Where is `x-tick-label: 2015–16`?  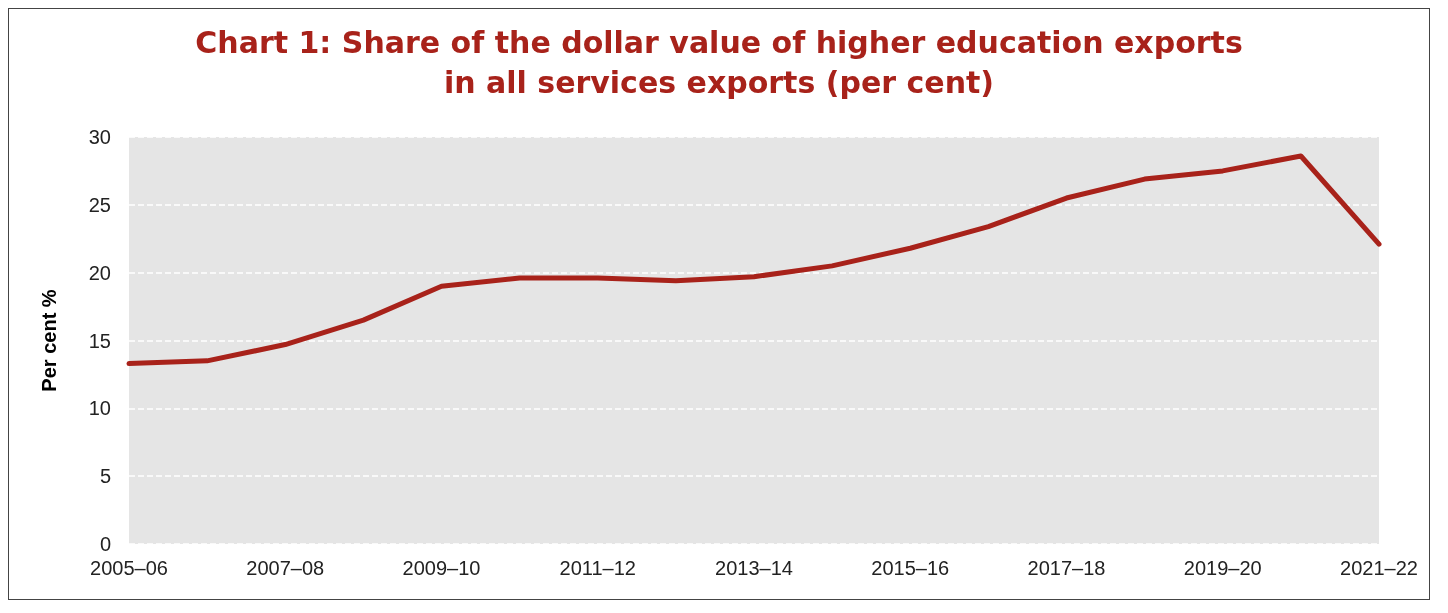 x-tick-label: 2015–16 is located at coordinates (910, 568).